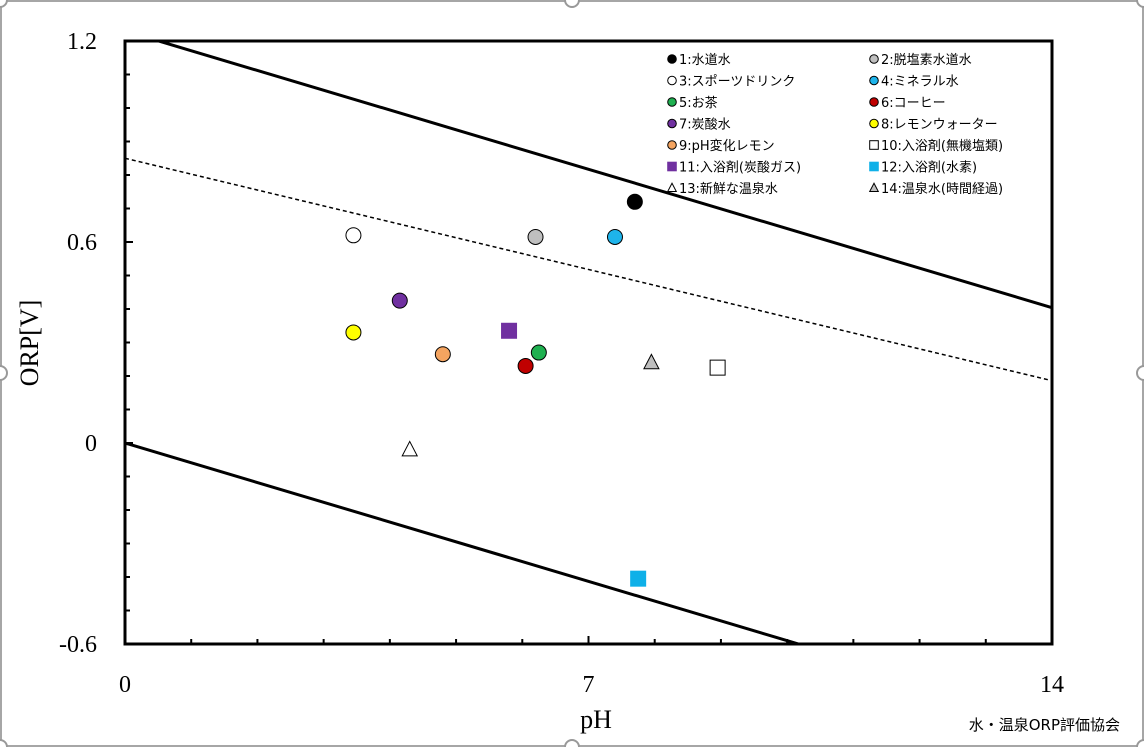 This screenshot has width=1144, height=747. What do you see at coordinates (705, 125) in the screenshot?
I see `legend-label-7: 7:炭酸水` at bounding box center [705, 125].